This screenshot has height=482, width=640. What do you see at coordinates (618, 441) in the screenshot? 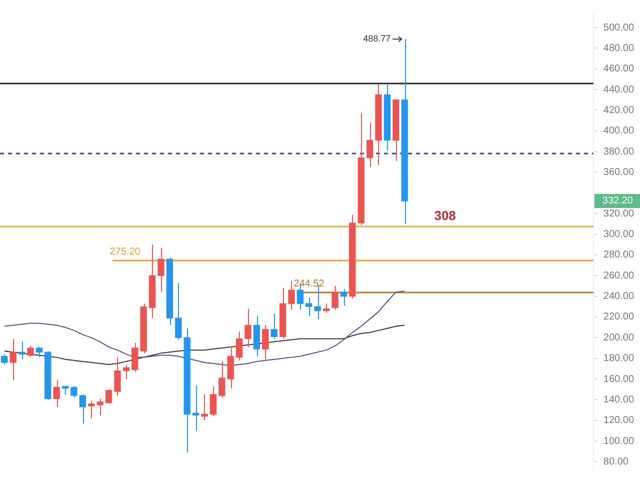
I see `y-tick-label: 100.00` at bounding box center [618, 441].